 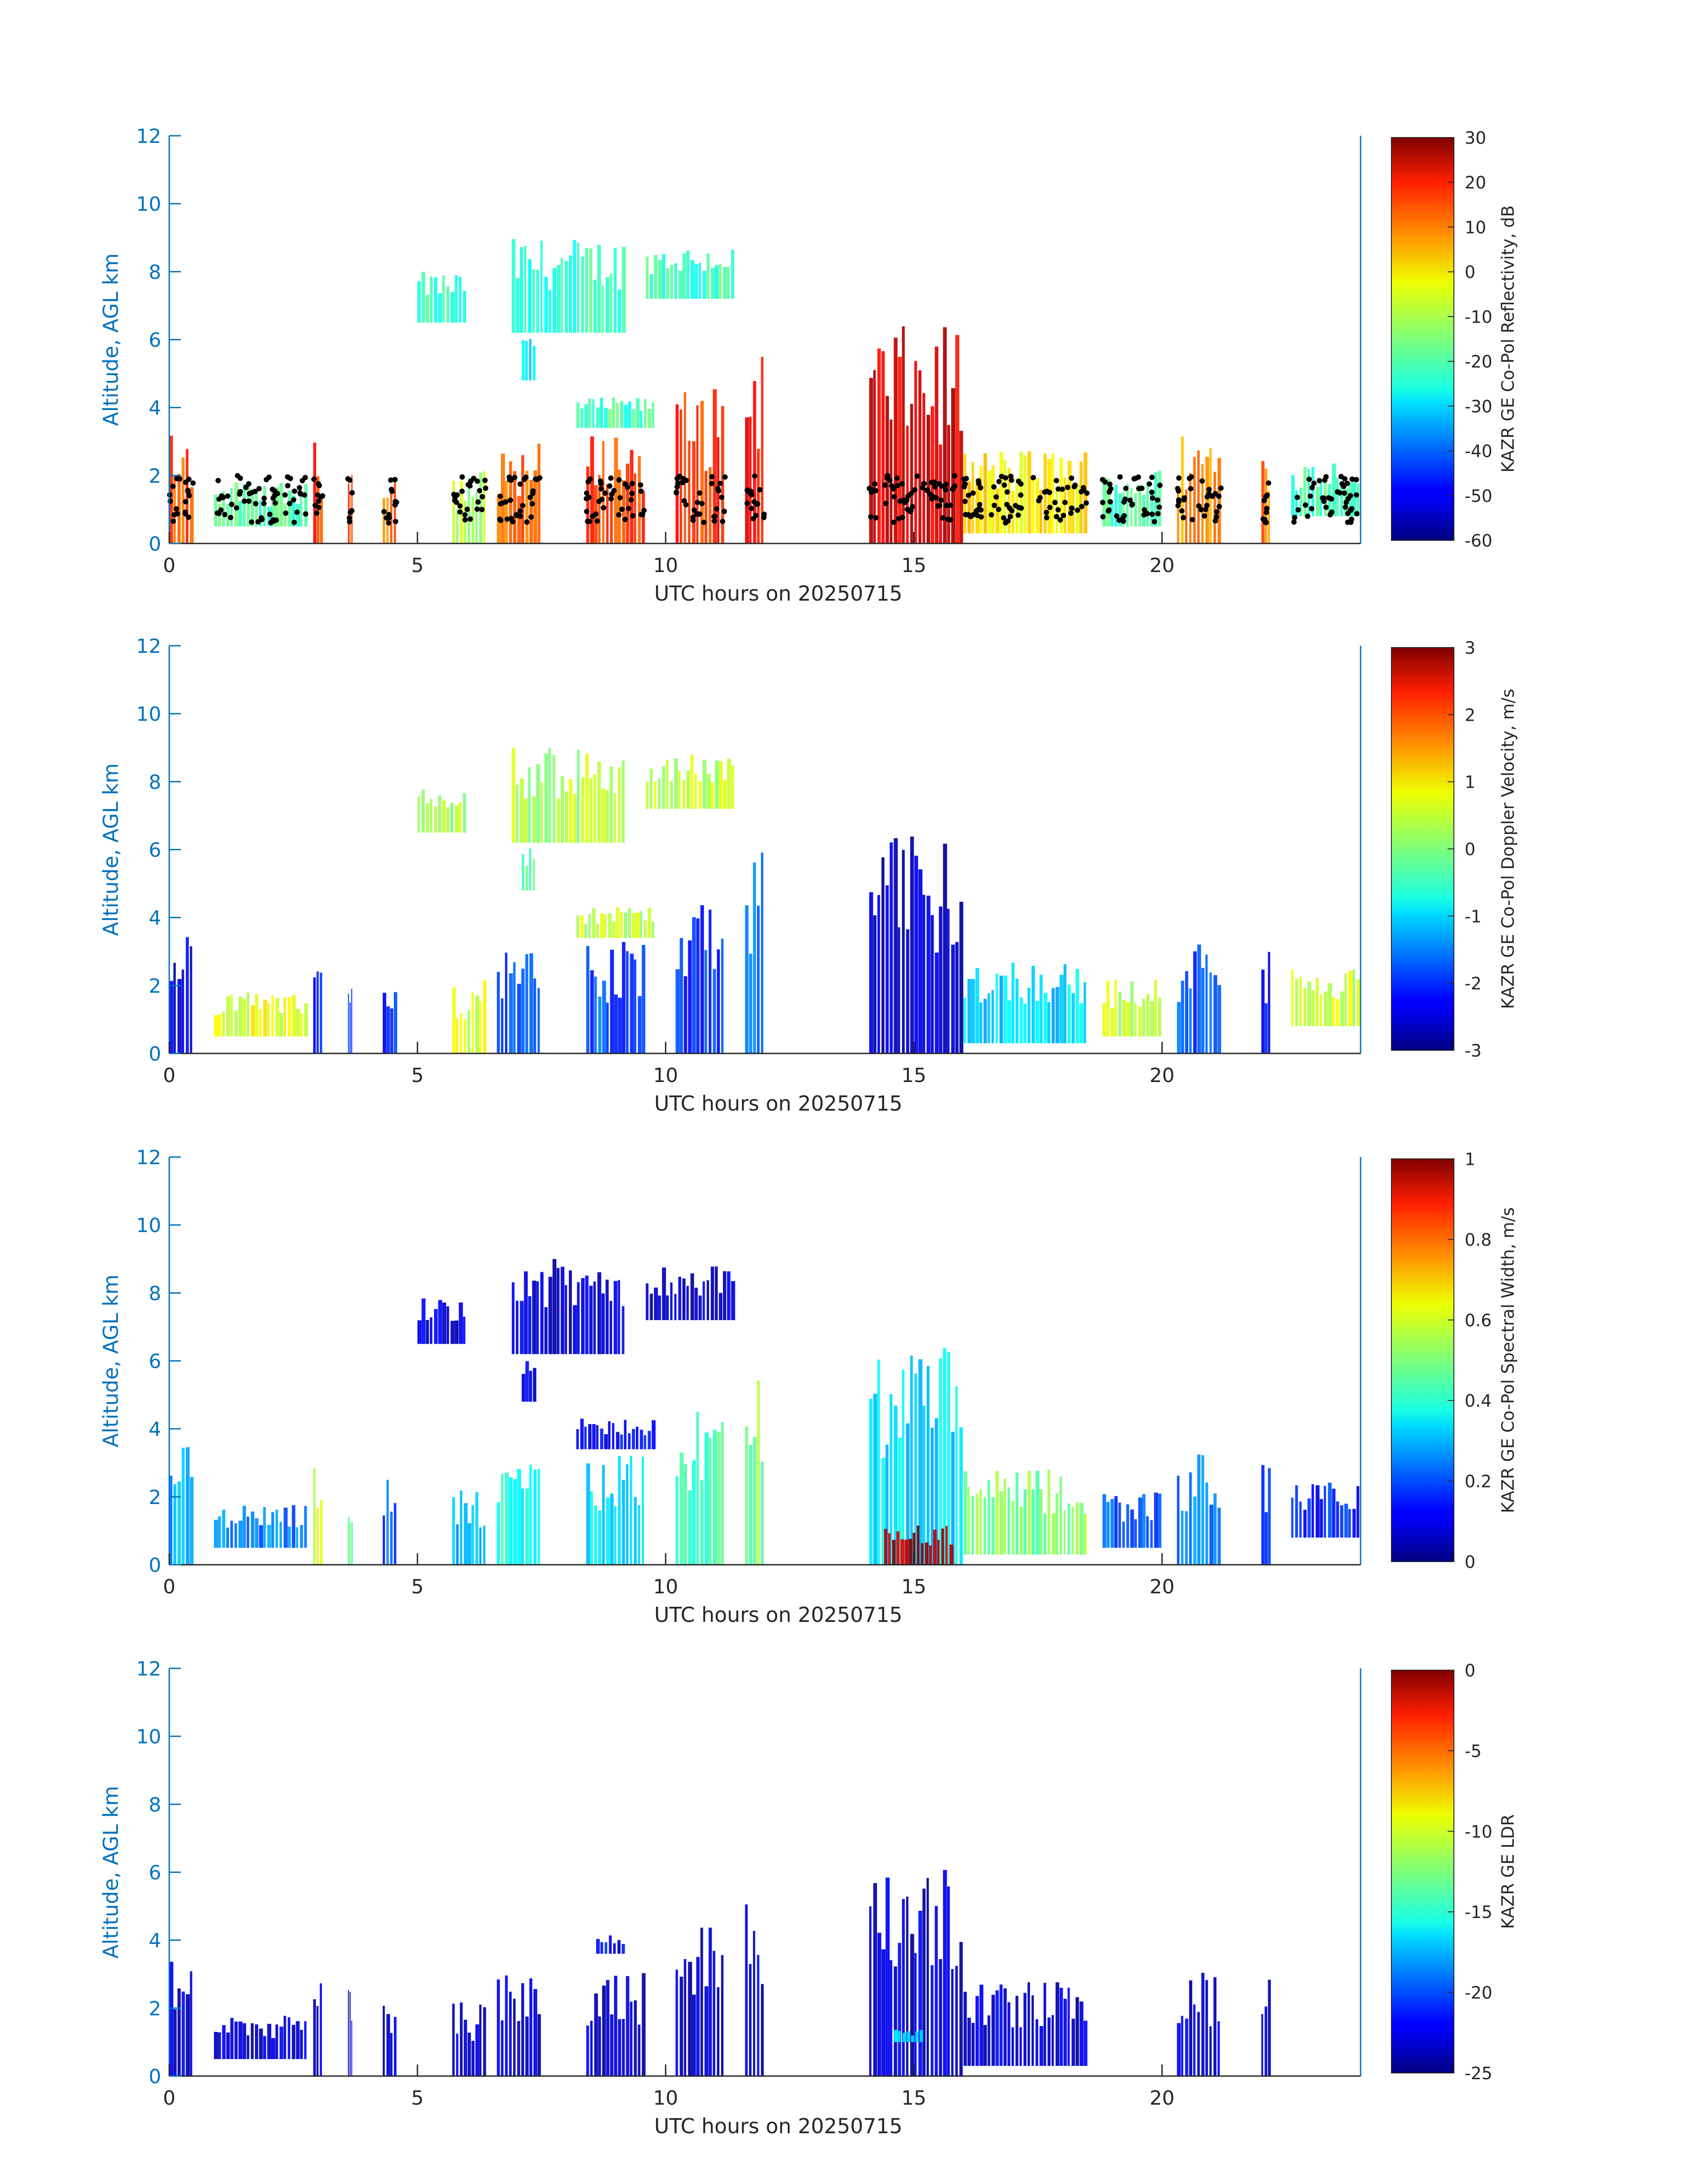 What do you see at coordinates (997, 1513) in the screenshot?
I see `echo-region-17-strip` at bounding box center [997, 1513].